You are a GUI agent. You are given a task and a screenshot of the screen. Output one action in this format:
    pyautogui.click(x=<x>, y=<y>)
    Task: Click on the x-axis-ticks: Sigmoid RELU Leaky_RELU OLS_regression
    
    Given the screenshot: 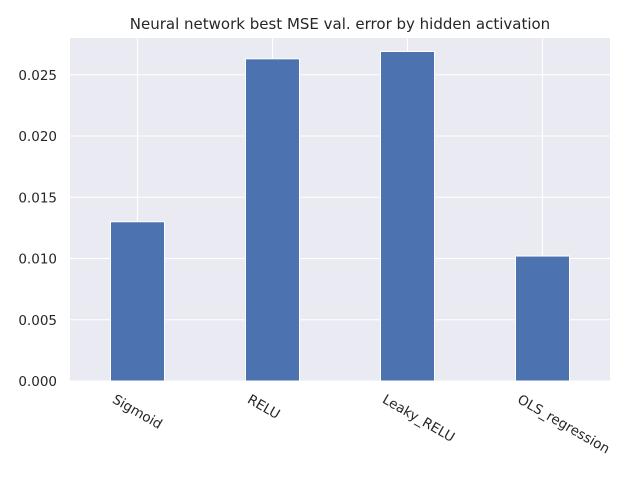 What is the action you would take?
    pyautogui.click(x=361, y=425)
    